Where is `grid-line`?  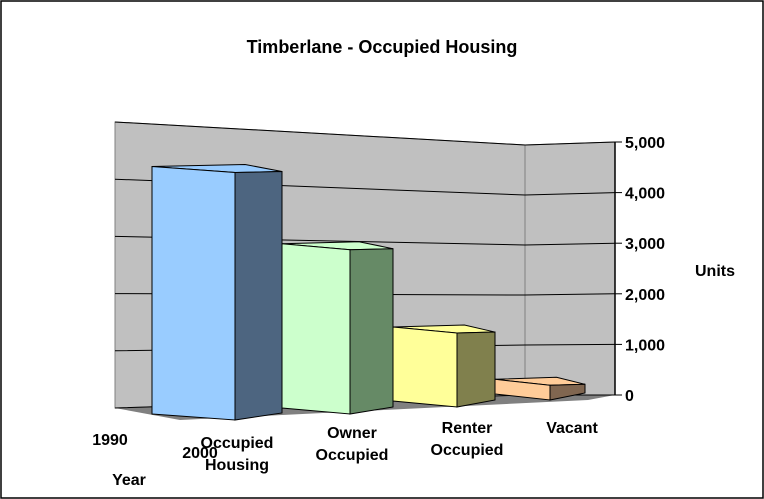 grid-line is located at coordinates (365, 133).